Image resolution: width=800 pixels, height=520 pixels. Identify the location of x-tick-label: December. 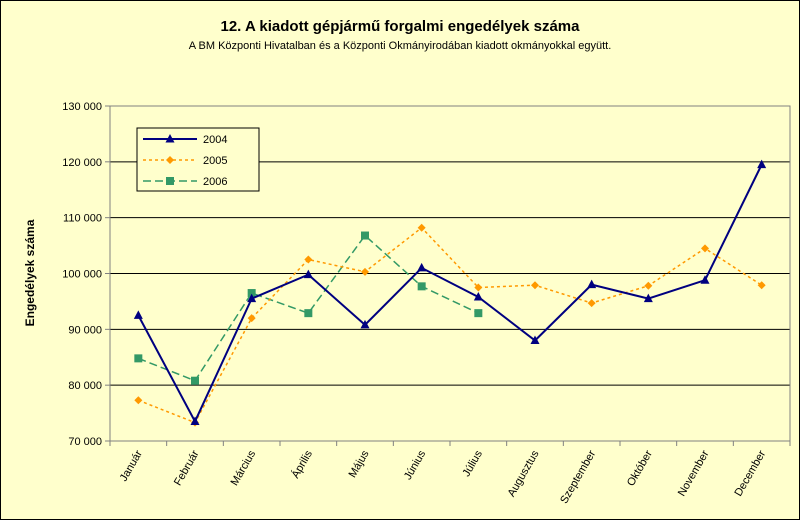
(750, 473).